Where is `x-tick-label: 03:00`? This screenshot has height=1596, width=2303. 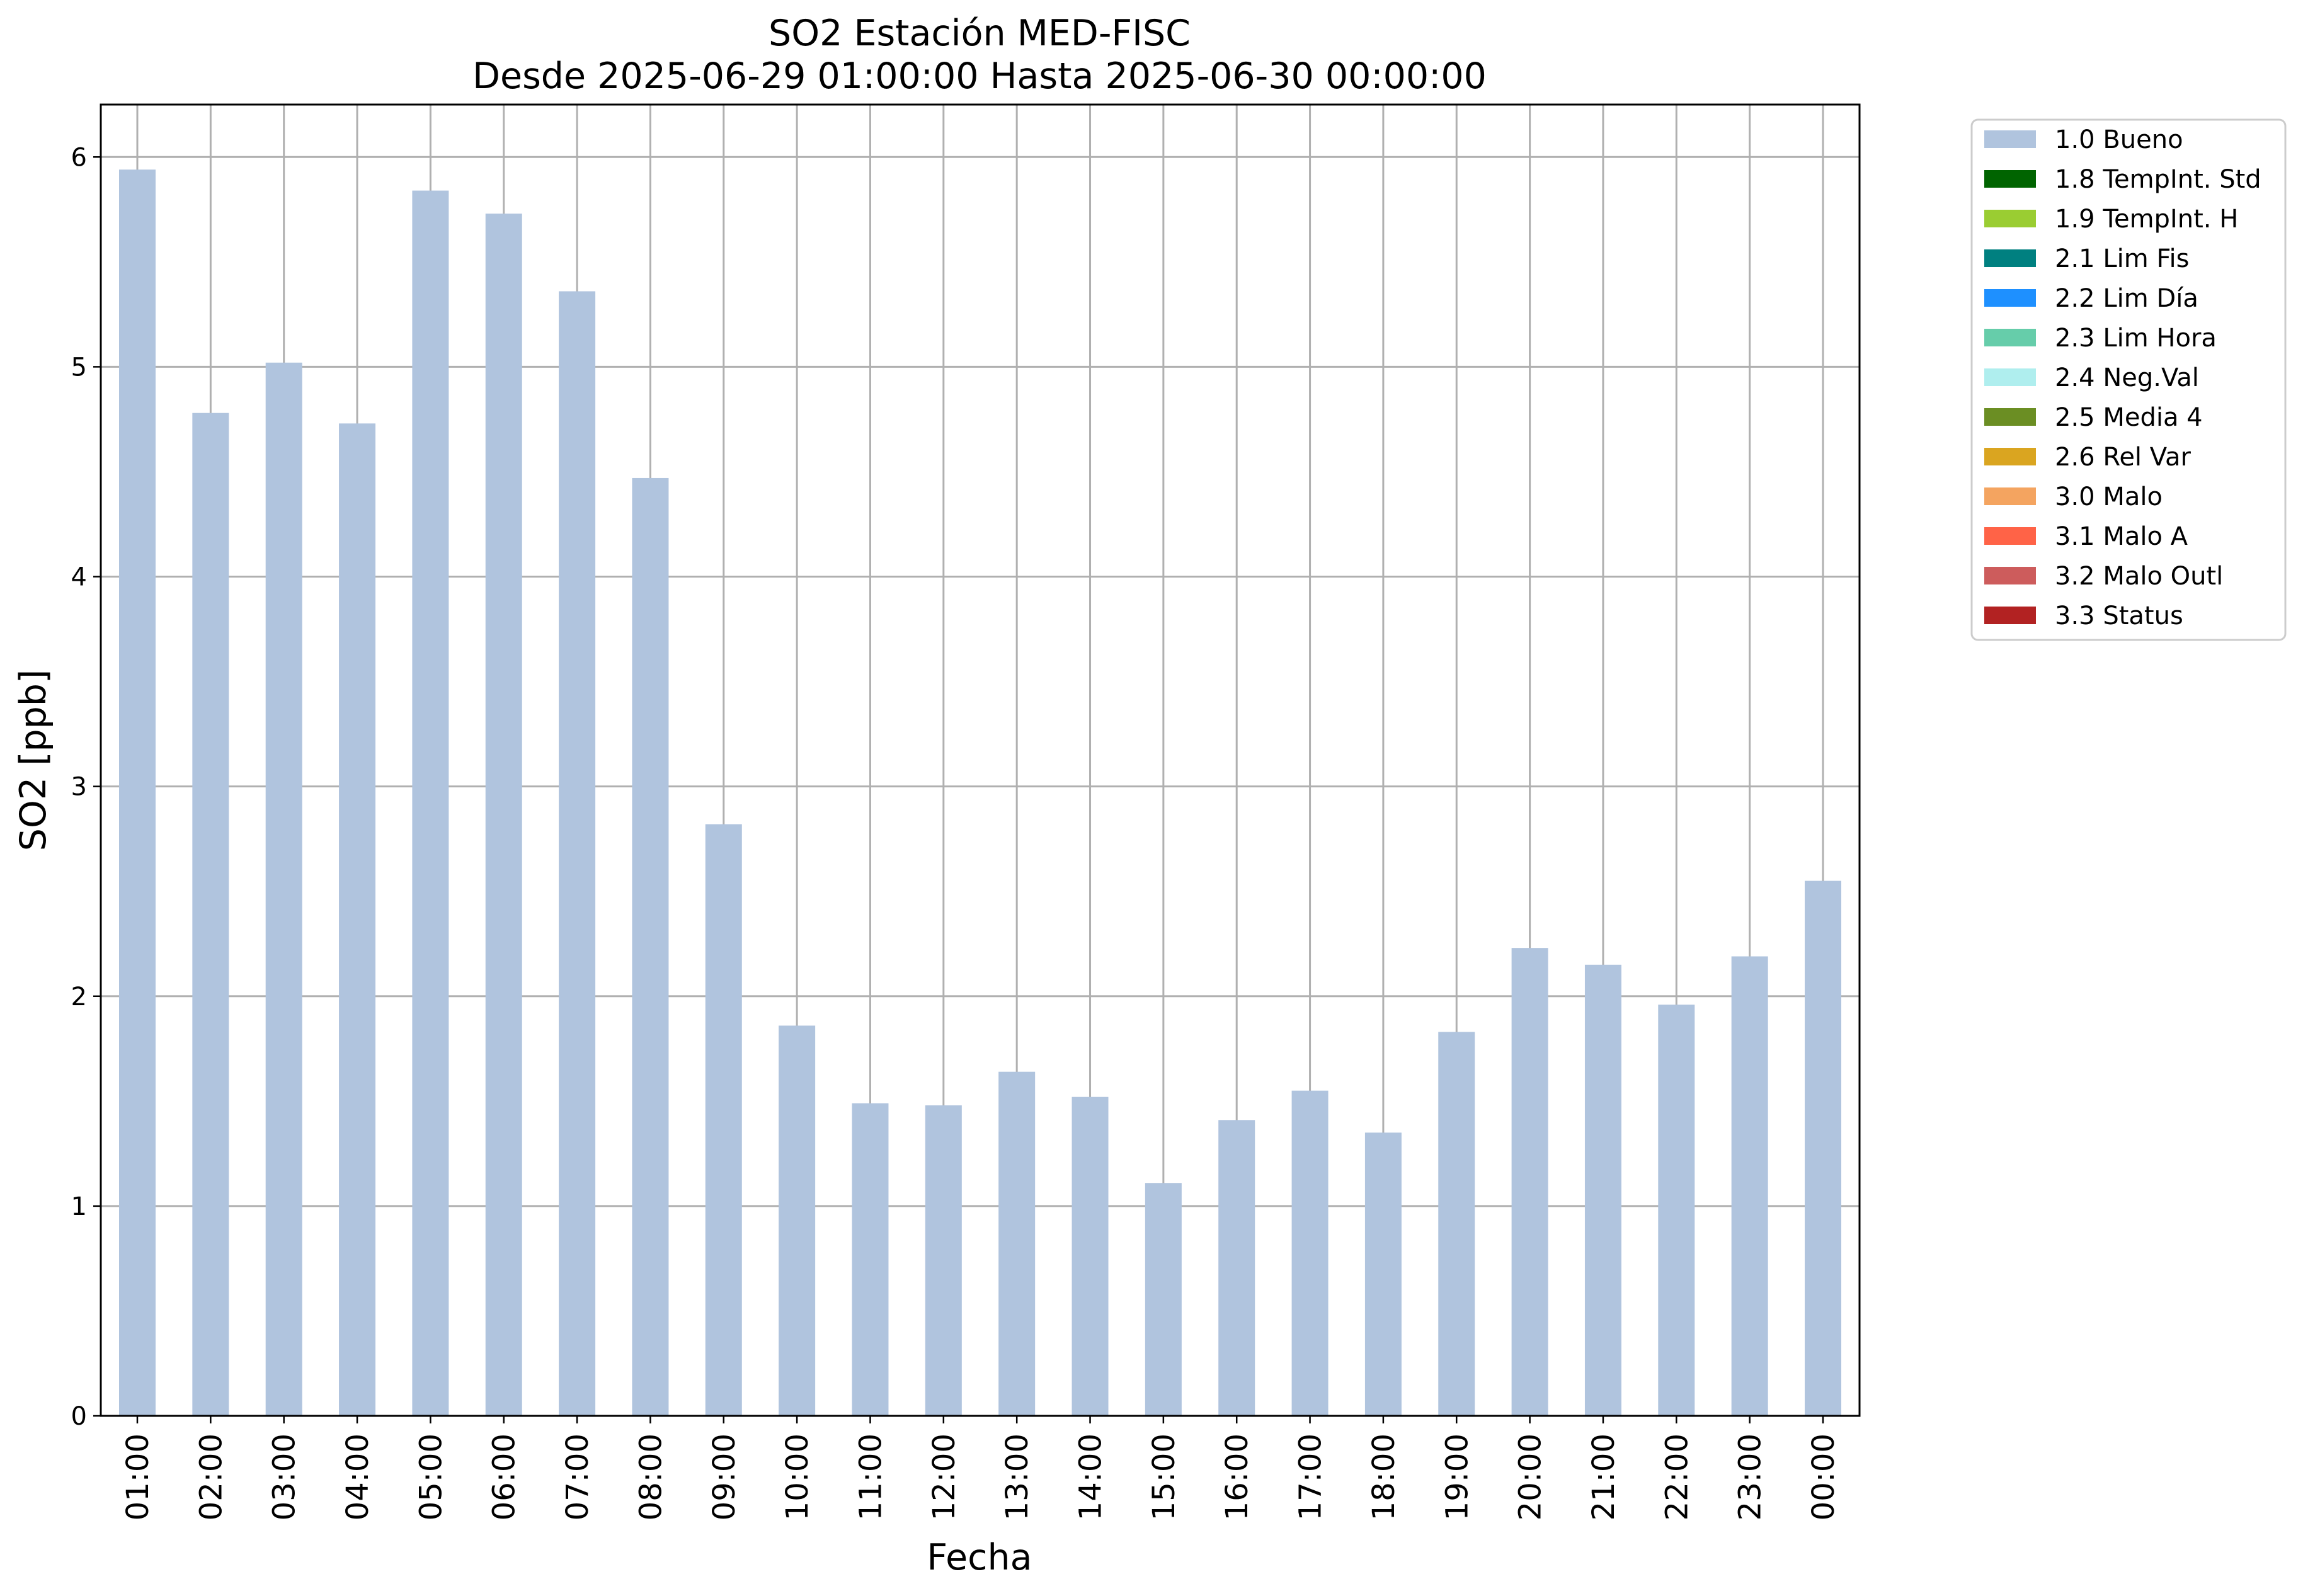
x-tick-label: 03:00 is located at coordinates (285, 1477).